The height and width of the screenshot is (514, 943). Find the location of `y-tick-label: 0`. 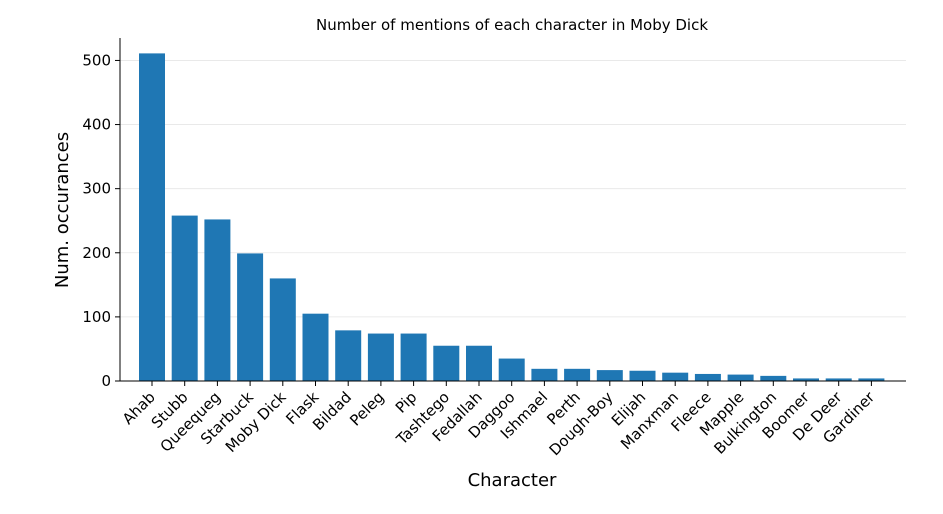

y-tick-label: 0 is located at coordinates (106, 381).